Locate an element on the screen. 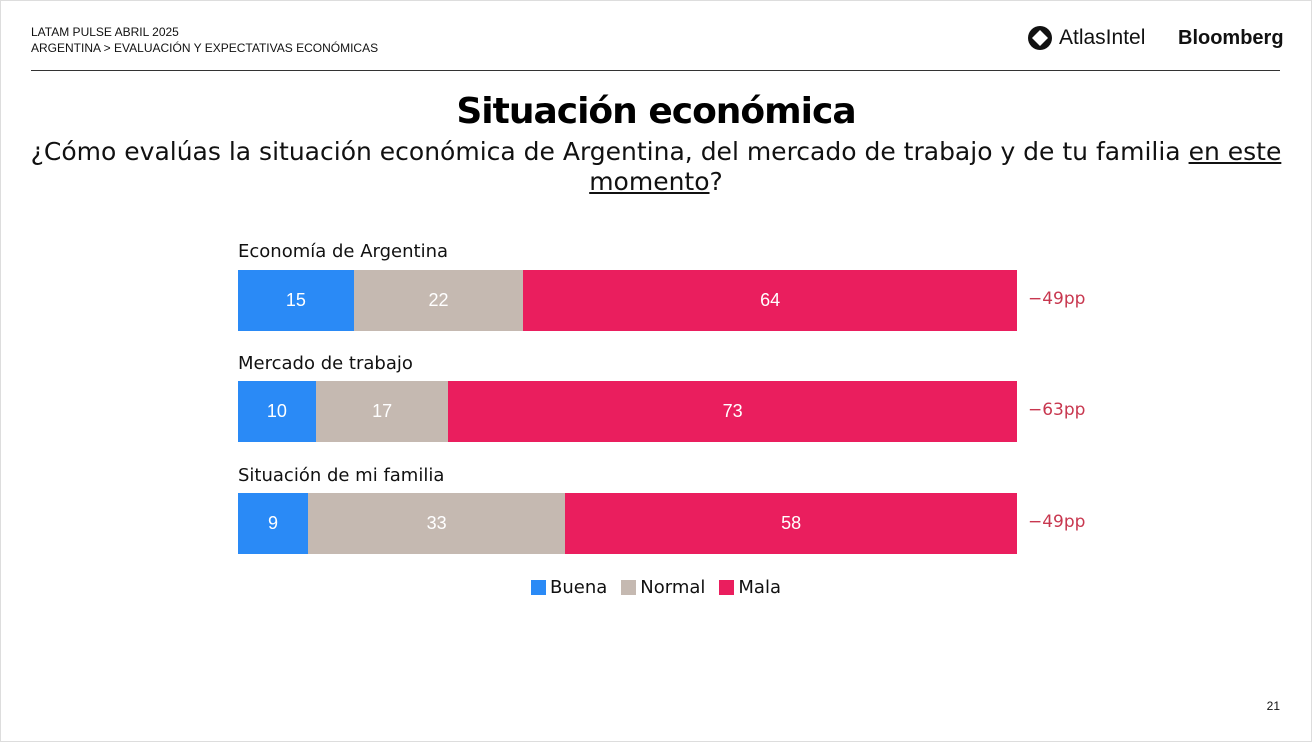  bar-segment-mala: 58 is located at coordinates (791, 523).